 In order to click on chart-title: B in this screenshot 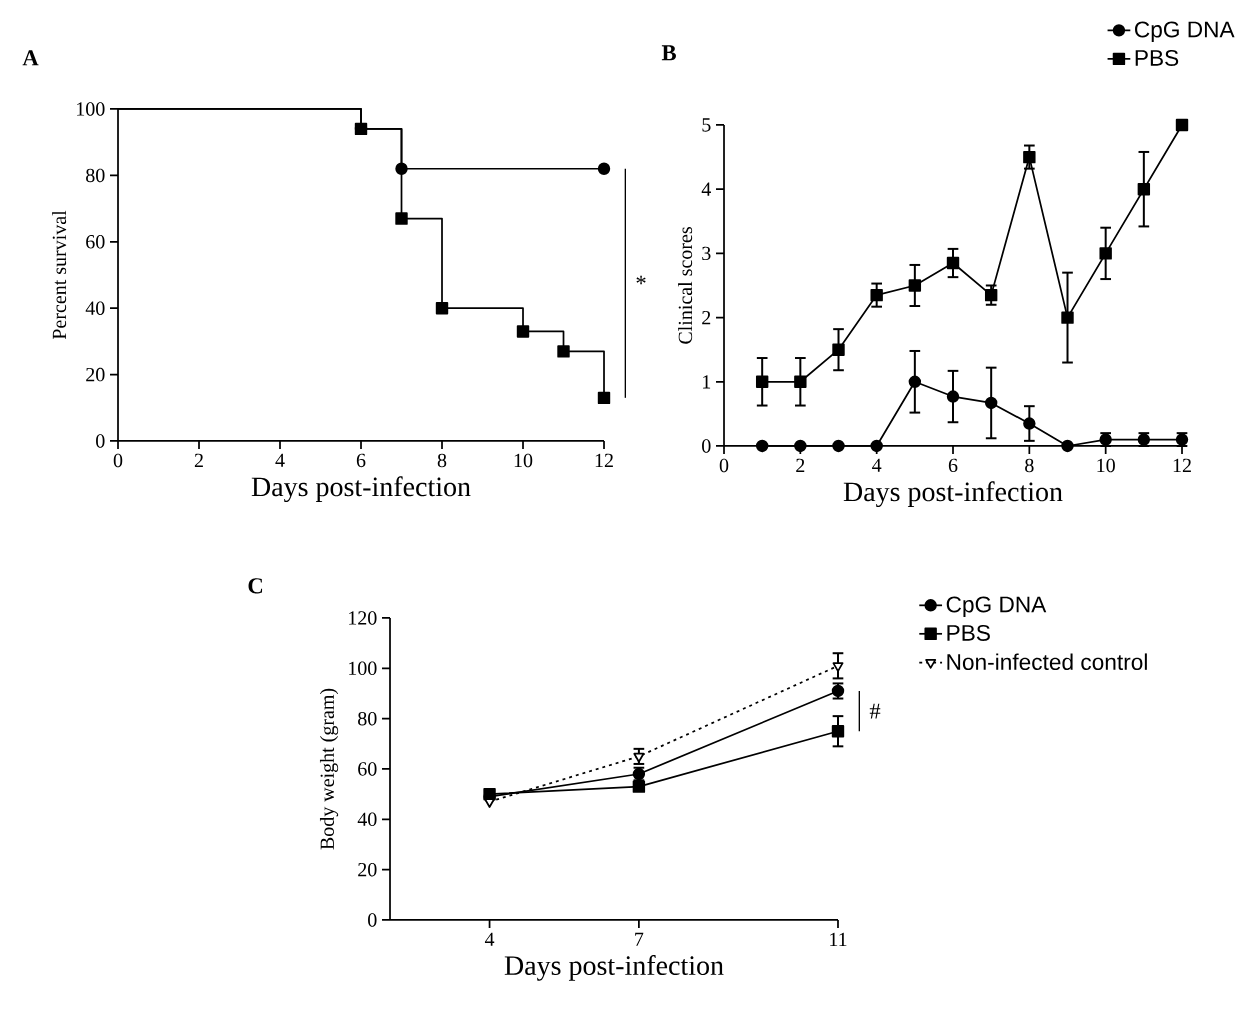, I will do `click(668, 53)`.